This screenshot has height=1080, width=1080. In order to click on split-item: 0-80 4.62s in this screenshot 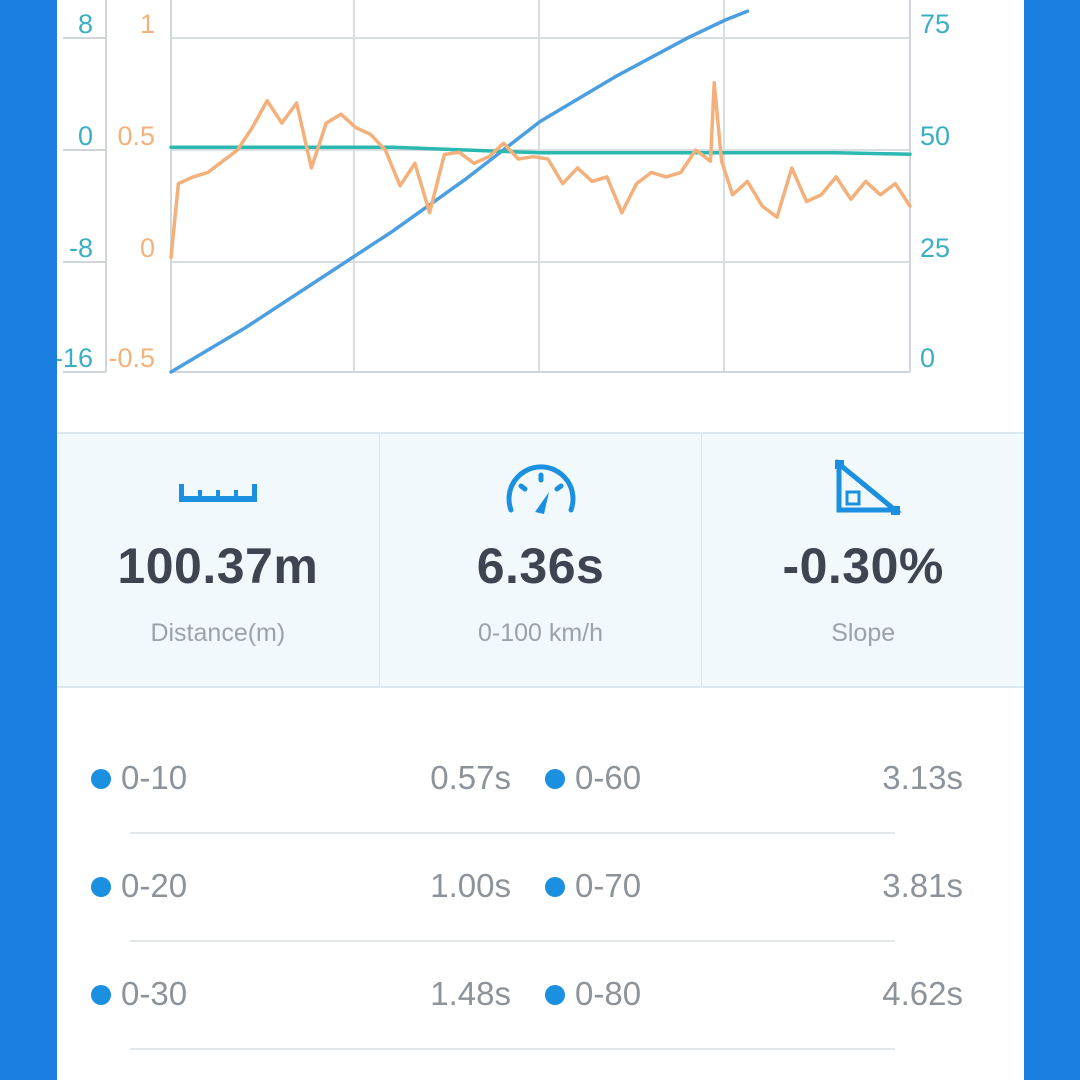, I will do `click(754, 996)`.